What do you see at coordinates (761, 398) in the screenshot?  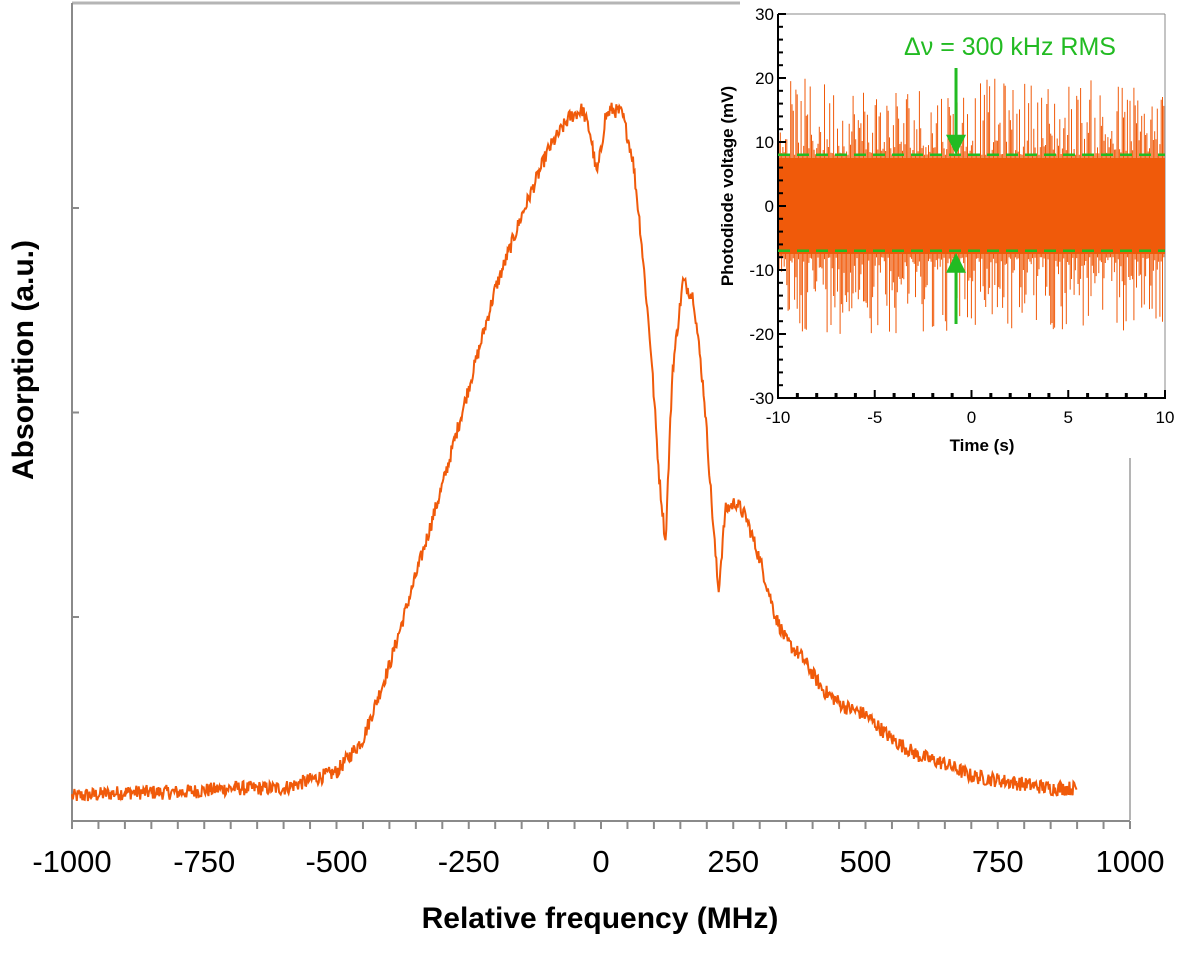 I see `inset-y-tick-label: -30` at bounding box center [761, 398].